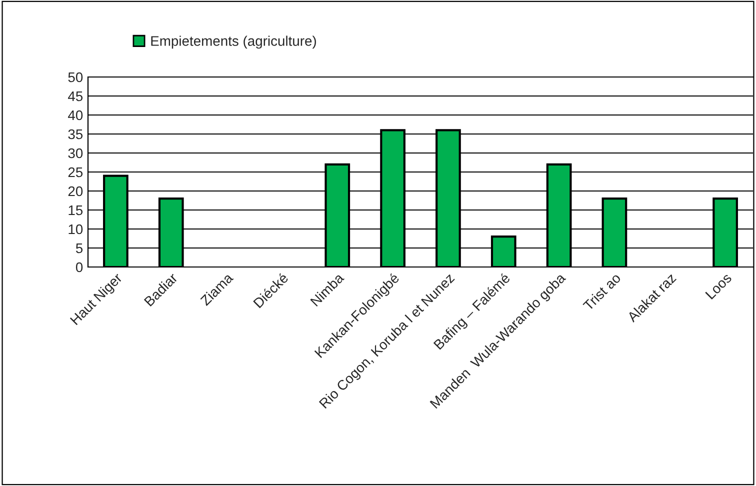 The width and height of the screenshot is (756, 486). I want to click on y-tick-label: 0, so click(79, 267).